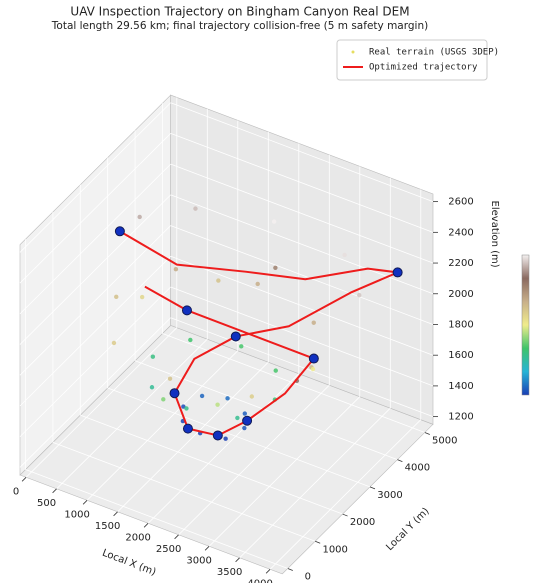 The height and width of the screenshot is (583, 550). I want to click on z-tick-label: 2200, so click(460, 263).